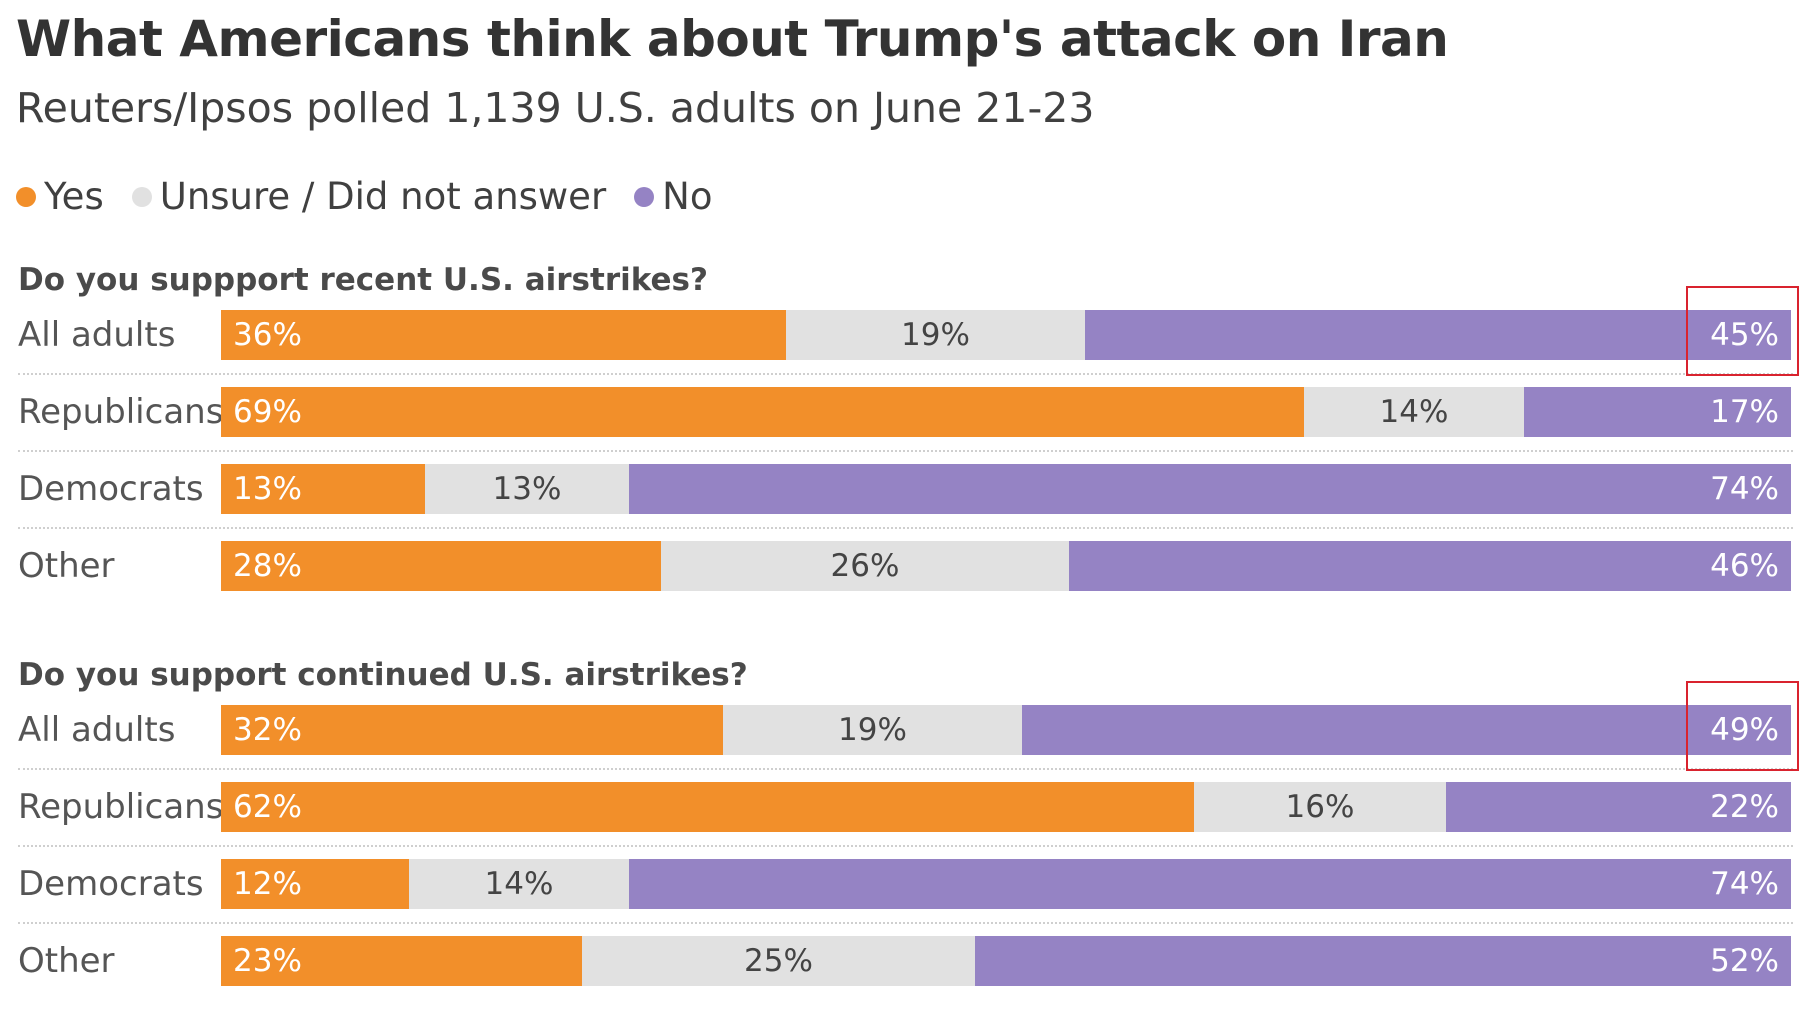  I want to click on legend-item-yes: Yes, so click(60, 196).